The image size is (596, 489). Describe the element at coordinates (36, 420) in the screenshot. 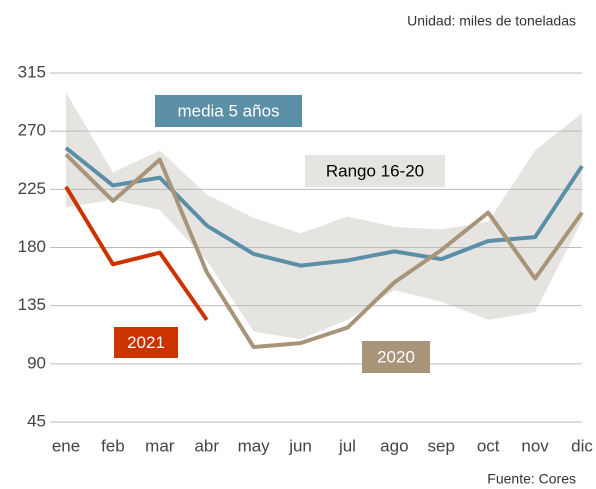

I see `y-tick-label: 45` at that location.